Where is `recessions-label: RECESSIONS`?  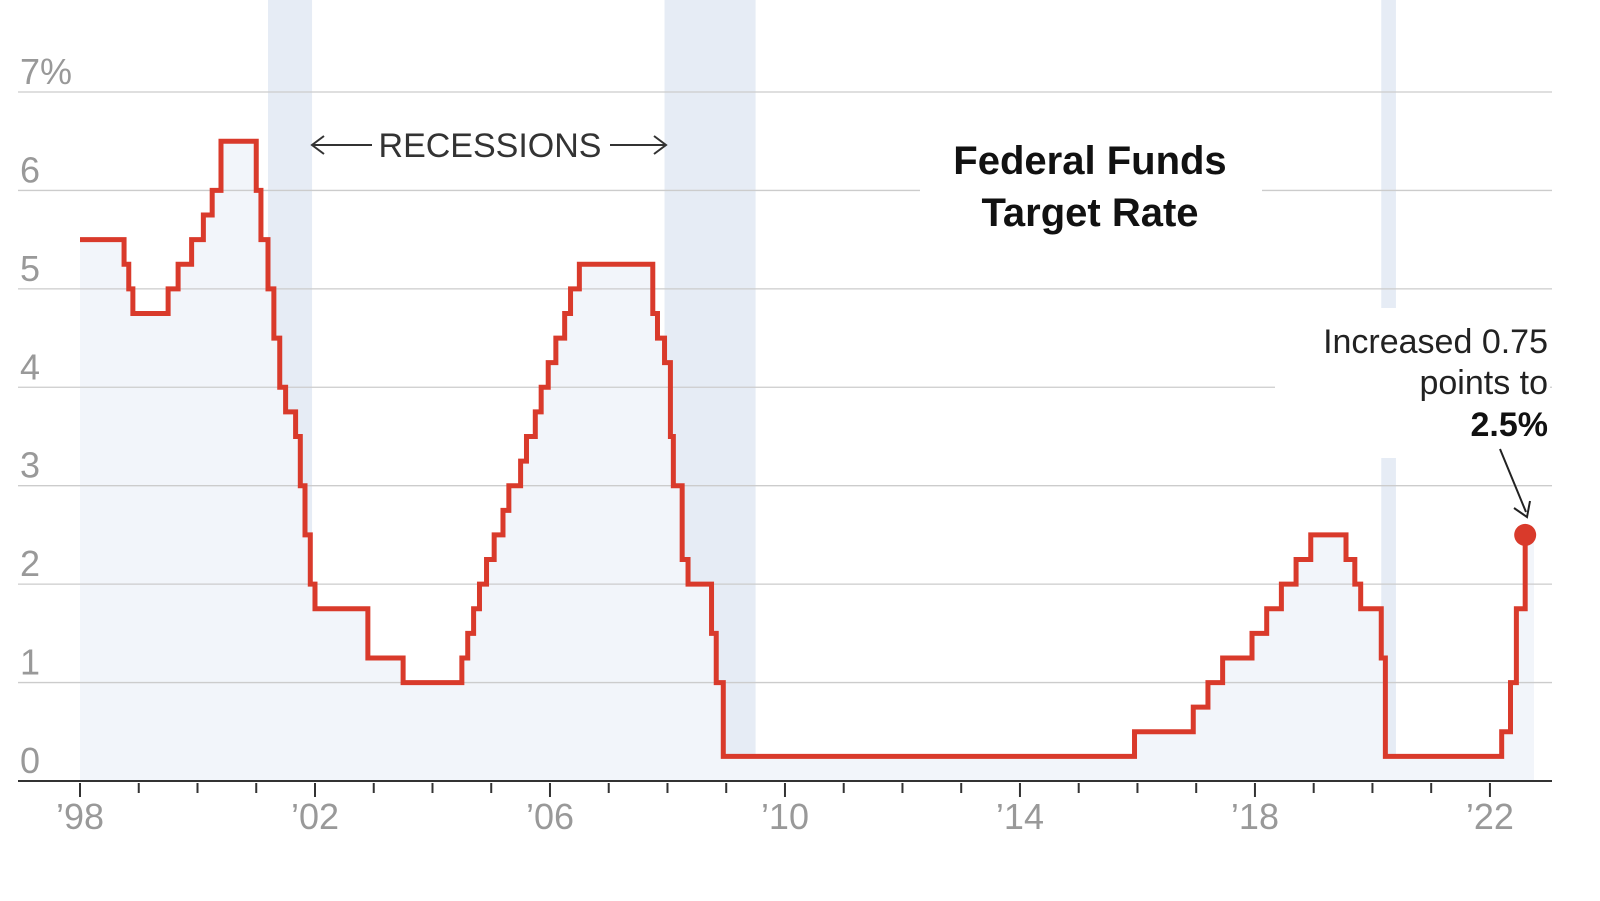 recessions-label: RECESSIONS is located at coordinates (489, 146).